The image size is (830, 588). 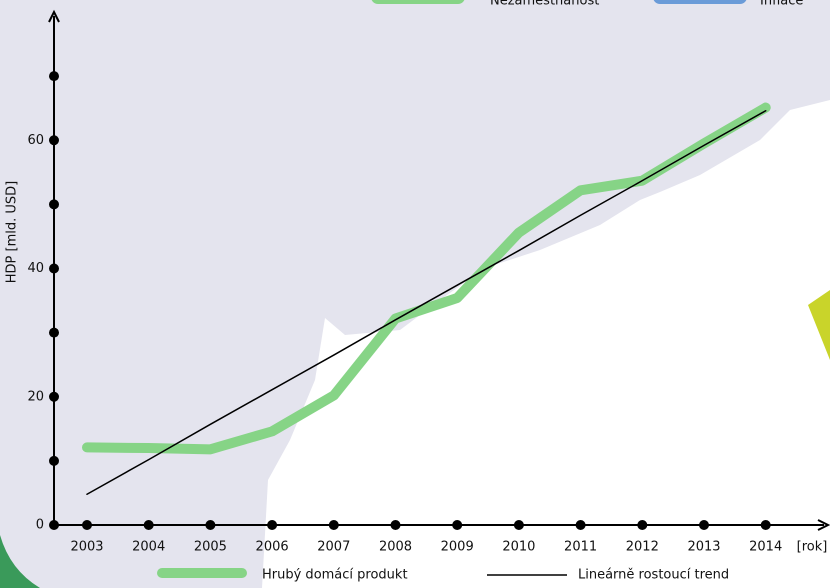 I want to click on y-tick-label: 20, so click(x=35, y=396).